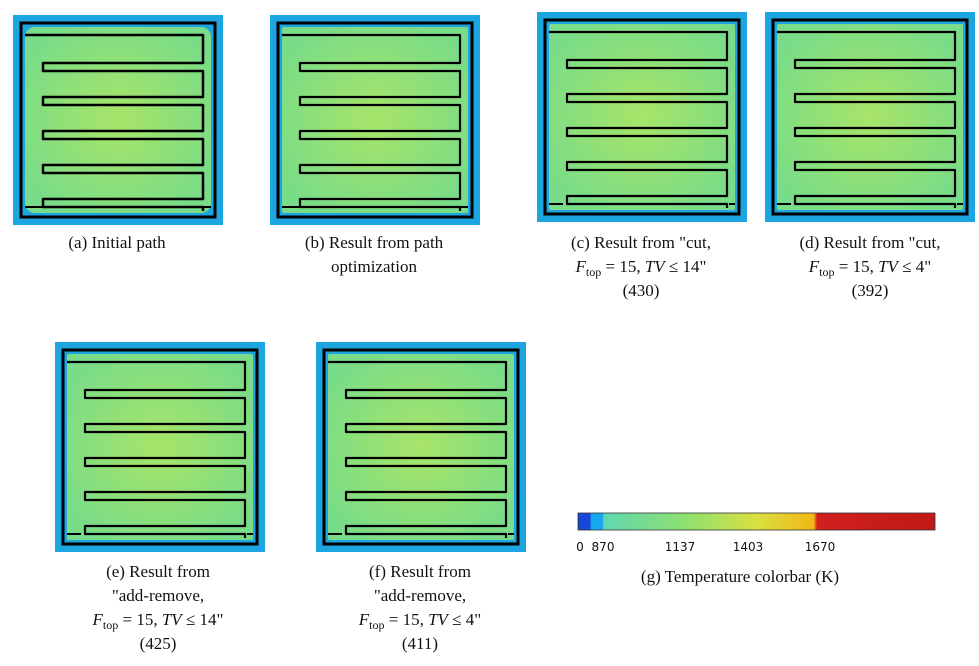 The image size is (979, 666). I want to click on colorbar-tick: 0, so click(580, 547).